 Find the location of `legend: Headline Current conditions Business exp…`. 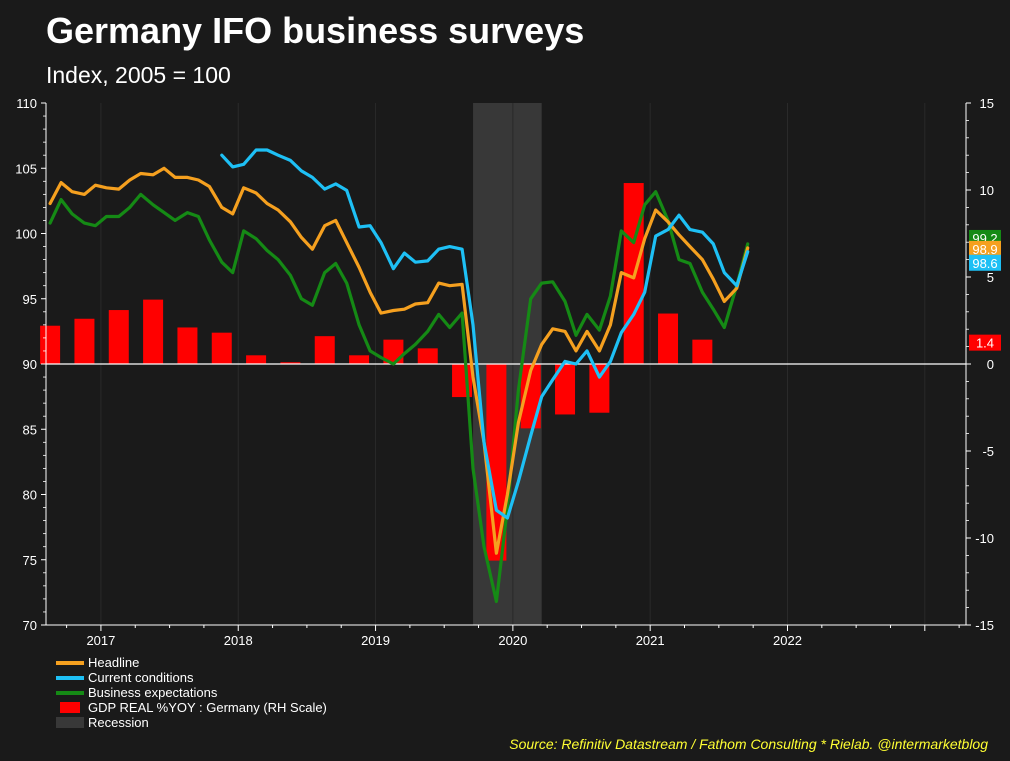

legend: Headline Current conditions Business exp… is located at coordinates (191, 692).